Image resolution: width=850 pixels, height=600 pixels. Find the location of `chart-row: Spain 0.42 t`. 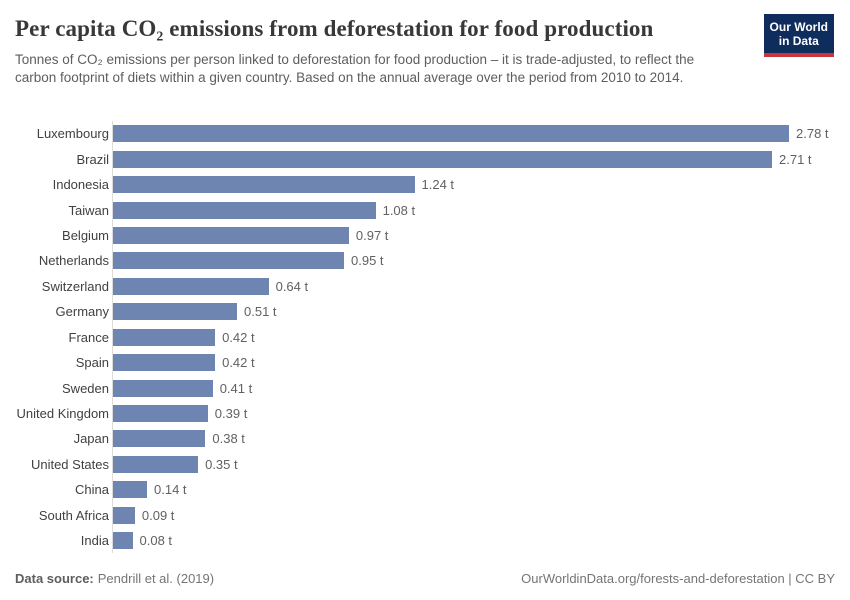

chart-row: Spain 0.42 t is located at coordinates (426, 362).